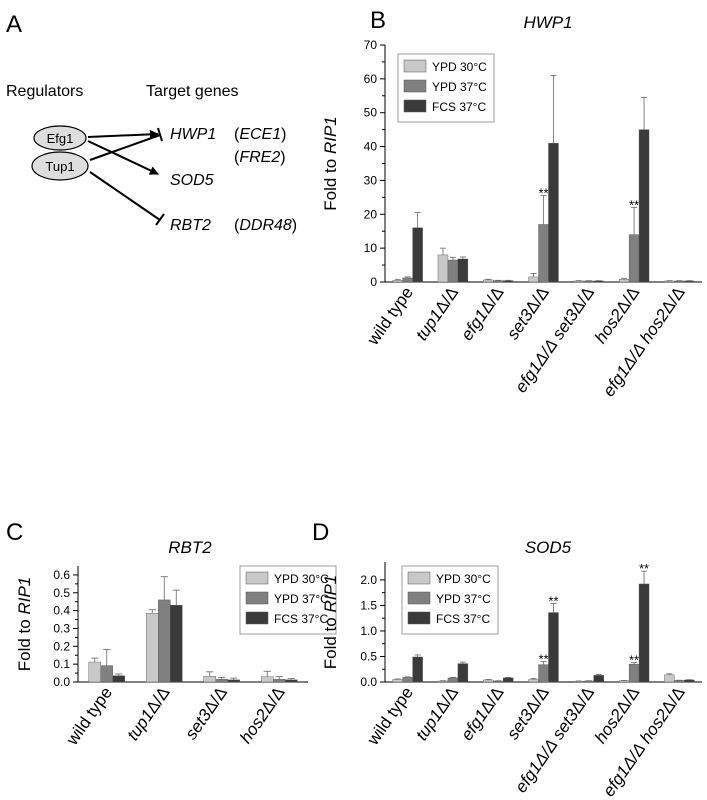 This screenshot has height=800, width=707. I want to click on significance-d-3: **, so click(644, 568).